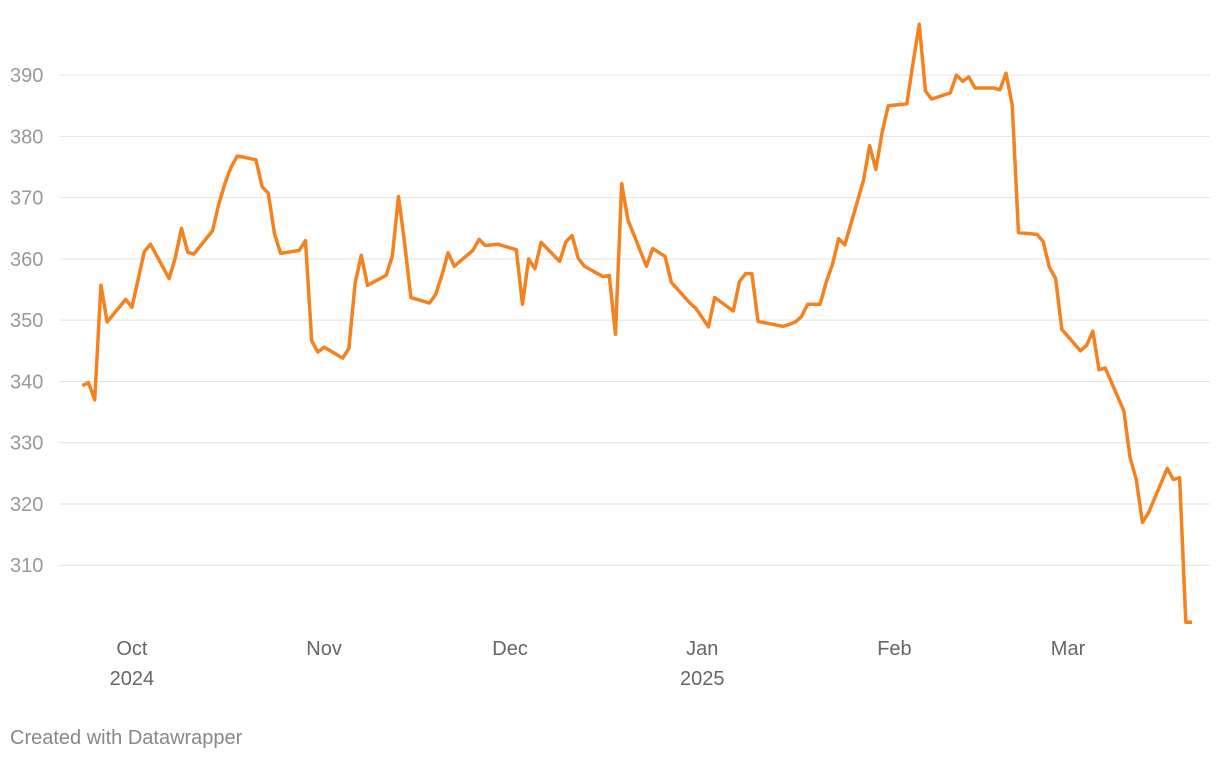 The width and height of the screenshot is (1220, 765). I want to click on y-tick-label: 360, so click(26, 260).